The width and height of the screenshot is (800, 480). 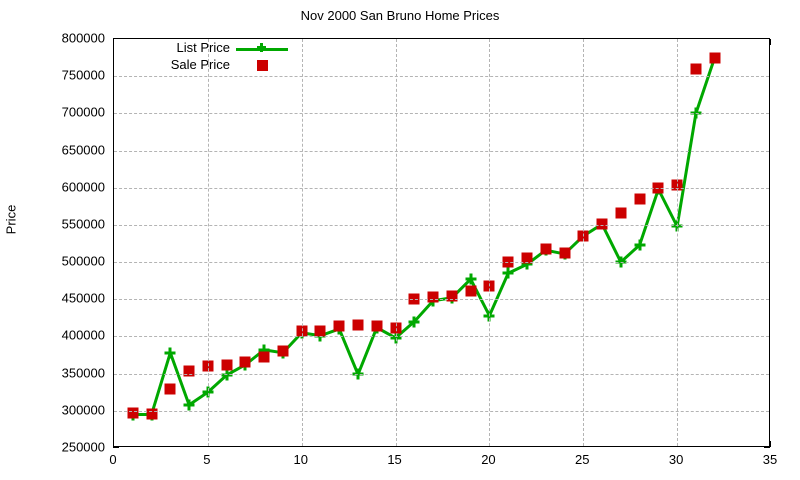 What do you see at coordinates (83, 224) in the screenshot?
I see `y-tick-label: 550000` at bounding box center [83, 224].